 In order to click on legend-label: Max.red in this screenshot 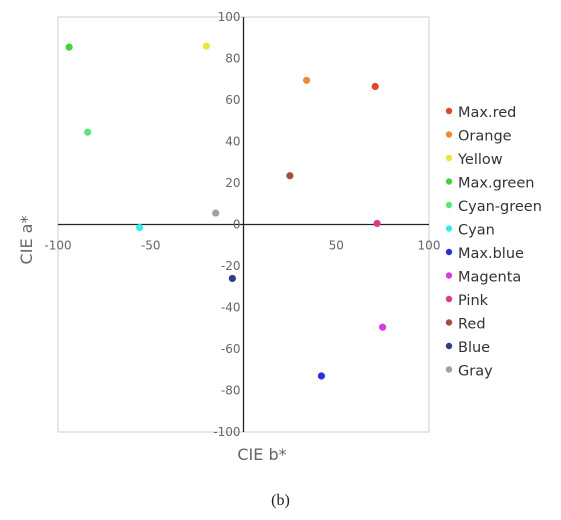, I will do `click(487, 113)`.